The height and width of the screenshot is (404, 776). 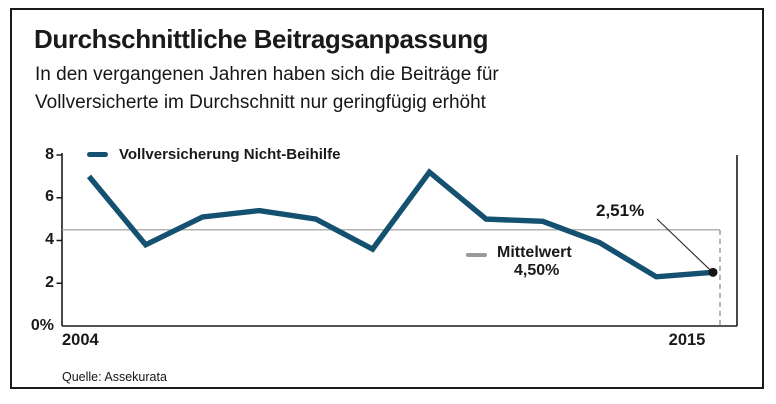 What do you see at coordinates (476, 255) in the screenshot?
I see `mean-line-icon` at bounding box center [476, 255].